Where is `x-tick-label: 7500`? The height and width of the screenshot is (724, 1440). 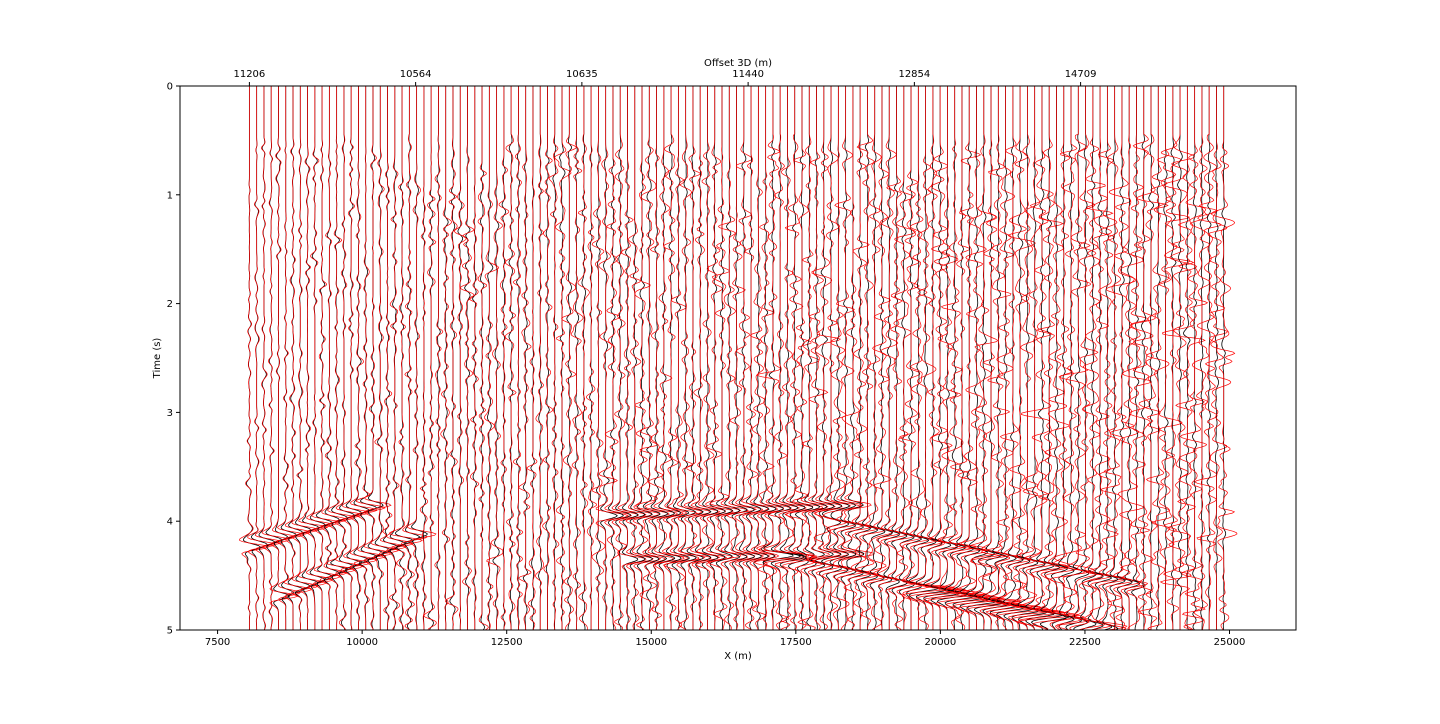
x-tick-label: 7500 is located at coordinates (217, 642).